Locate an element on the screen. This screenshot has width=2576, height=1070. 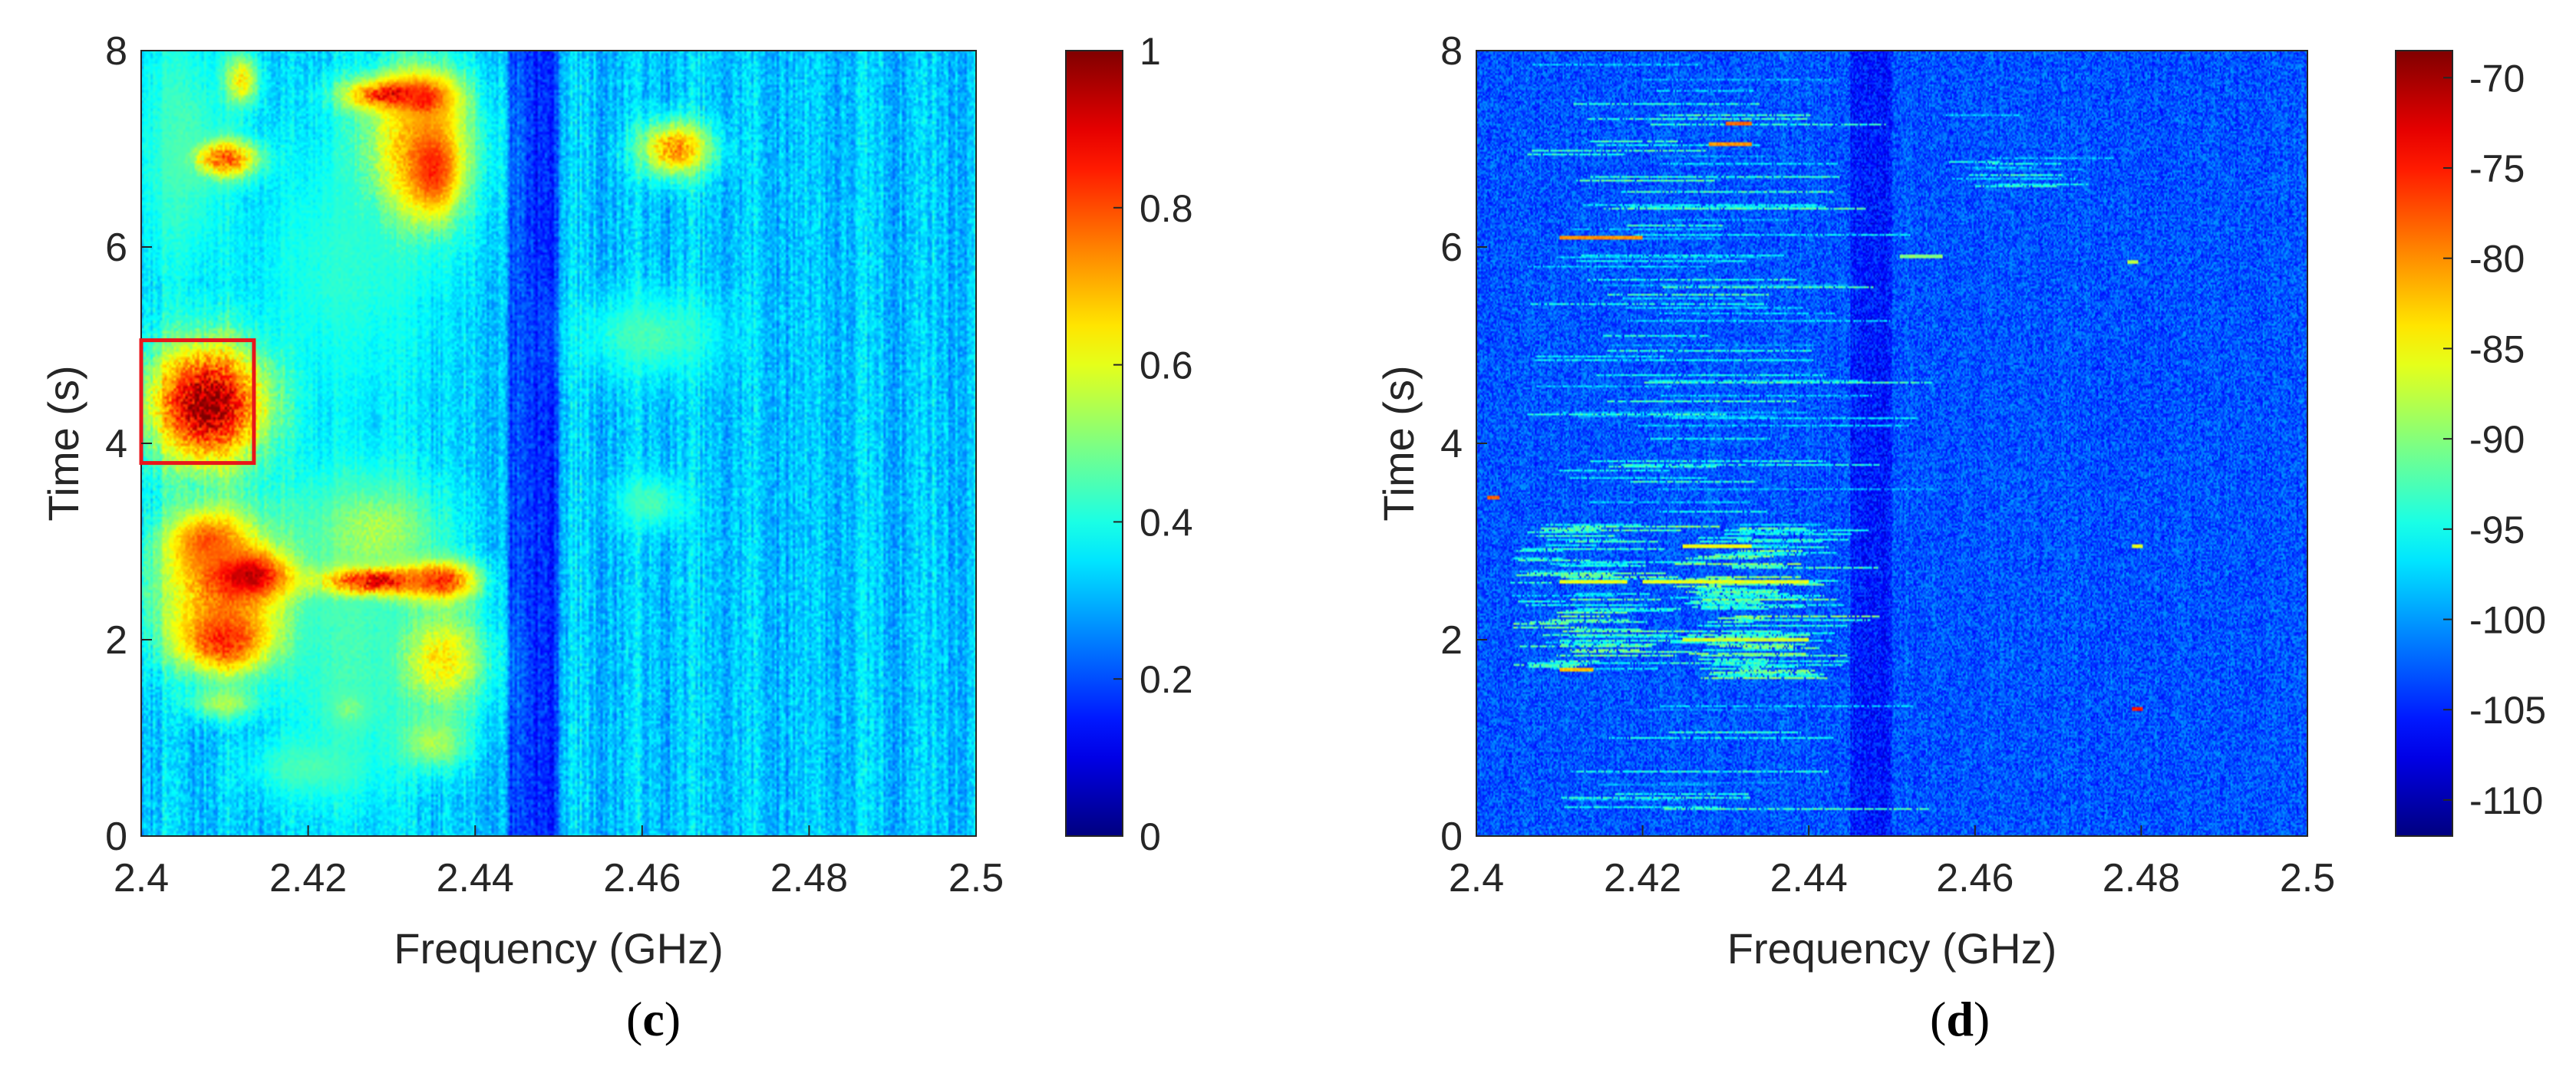
colorbar-tick-label: 0.8 is located at coordinates (1166, 208).